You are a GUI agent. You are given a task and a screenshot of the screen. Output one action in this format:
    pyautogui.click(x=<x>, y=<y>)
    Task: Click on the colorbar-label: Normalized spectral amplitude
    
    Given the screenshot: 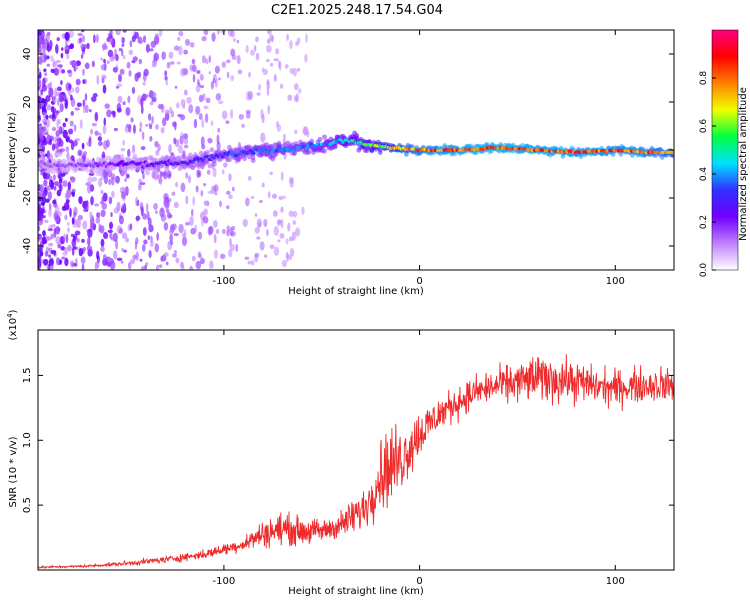 What is the action you would take?
    pyautogui.click(x=743, y=164)
    